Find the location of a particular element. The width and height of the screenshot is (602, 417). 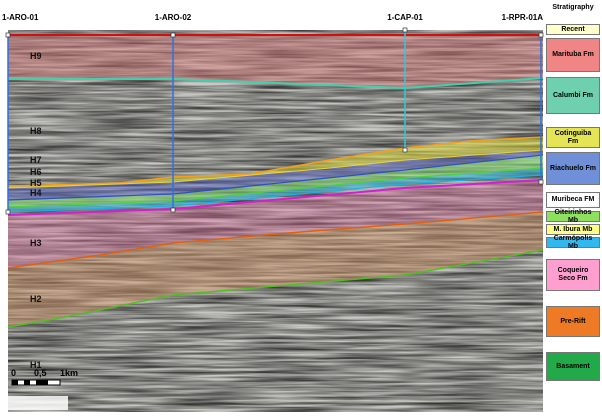

horizon-label: H7 is located at coordinates (36, 160).